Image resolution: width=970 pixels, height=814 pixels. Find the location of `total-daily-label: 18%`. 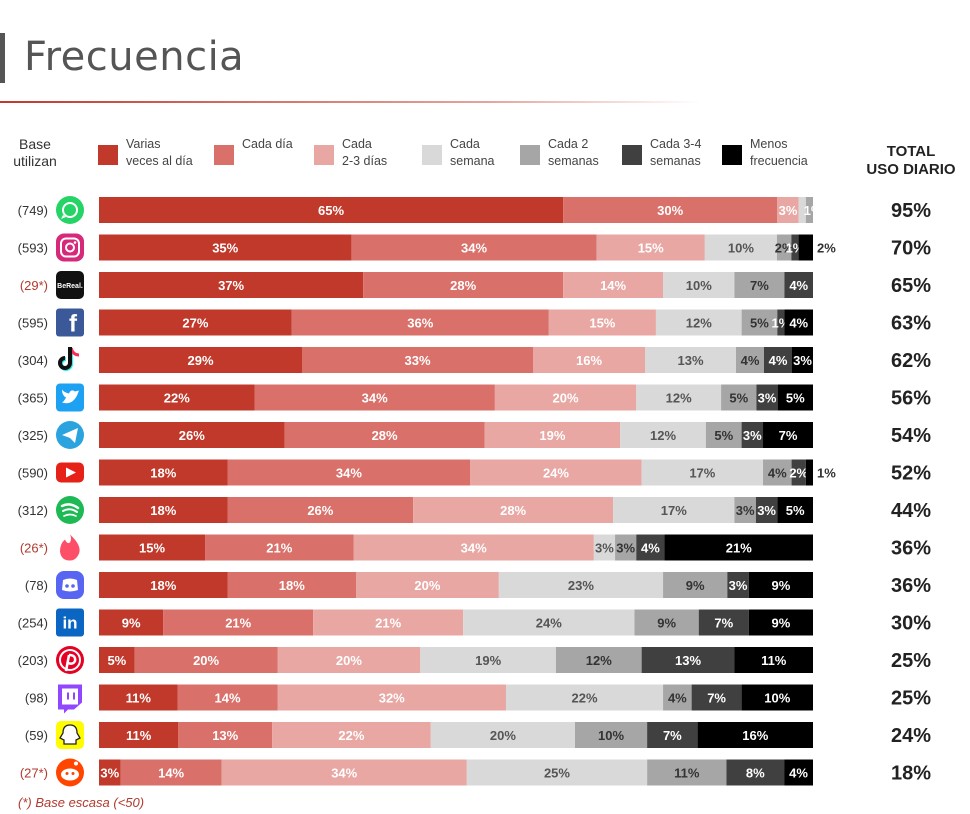

total-daily-label: 18% is located at coordinates (911, 774).